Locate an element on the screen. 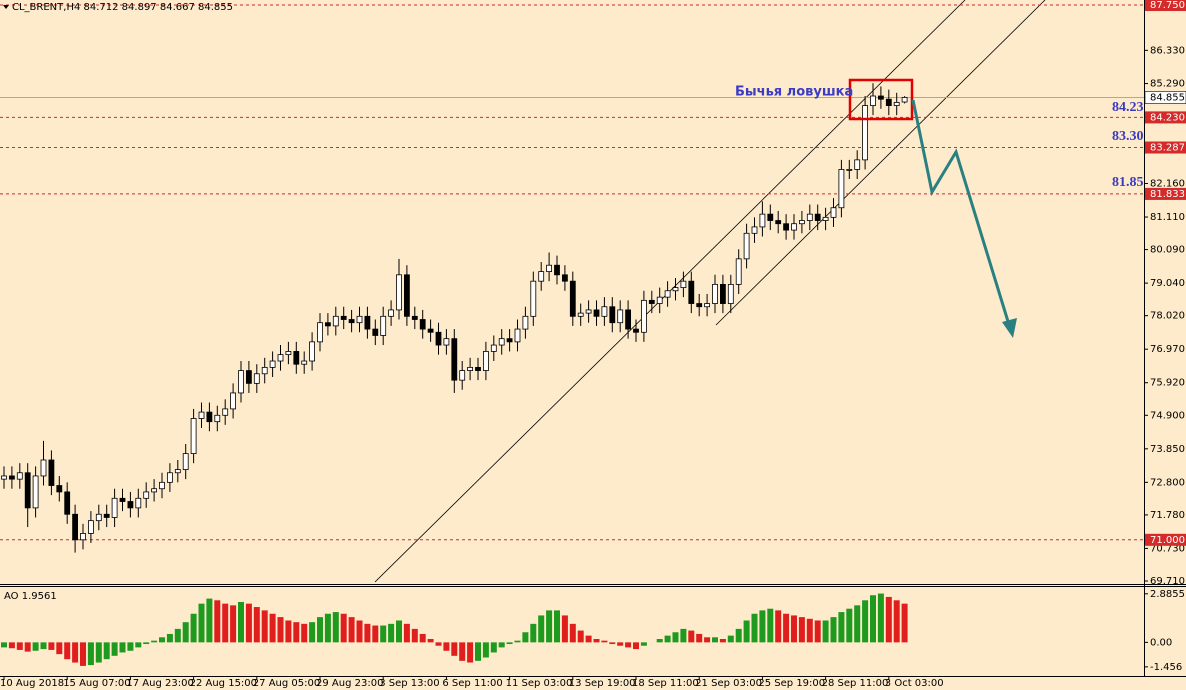 The height and width of the screenshot is (690, 1186). x-tick-label: 27 Aug 05:00 is located at coordinates (286, 683).